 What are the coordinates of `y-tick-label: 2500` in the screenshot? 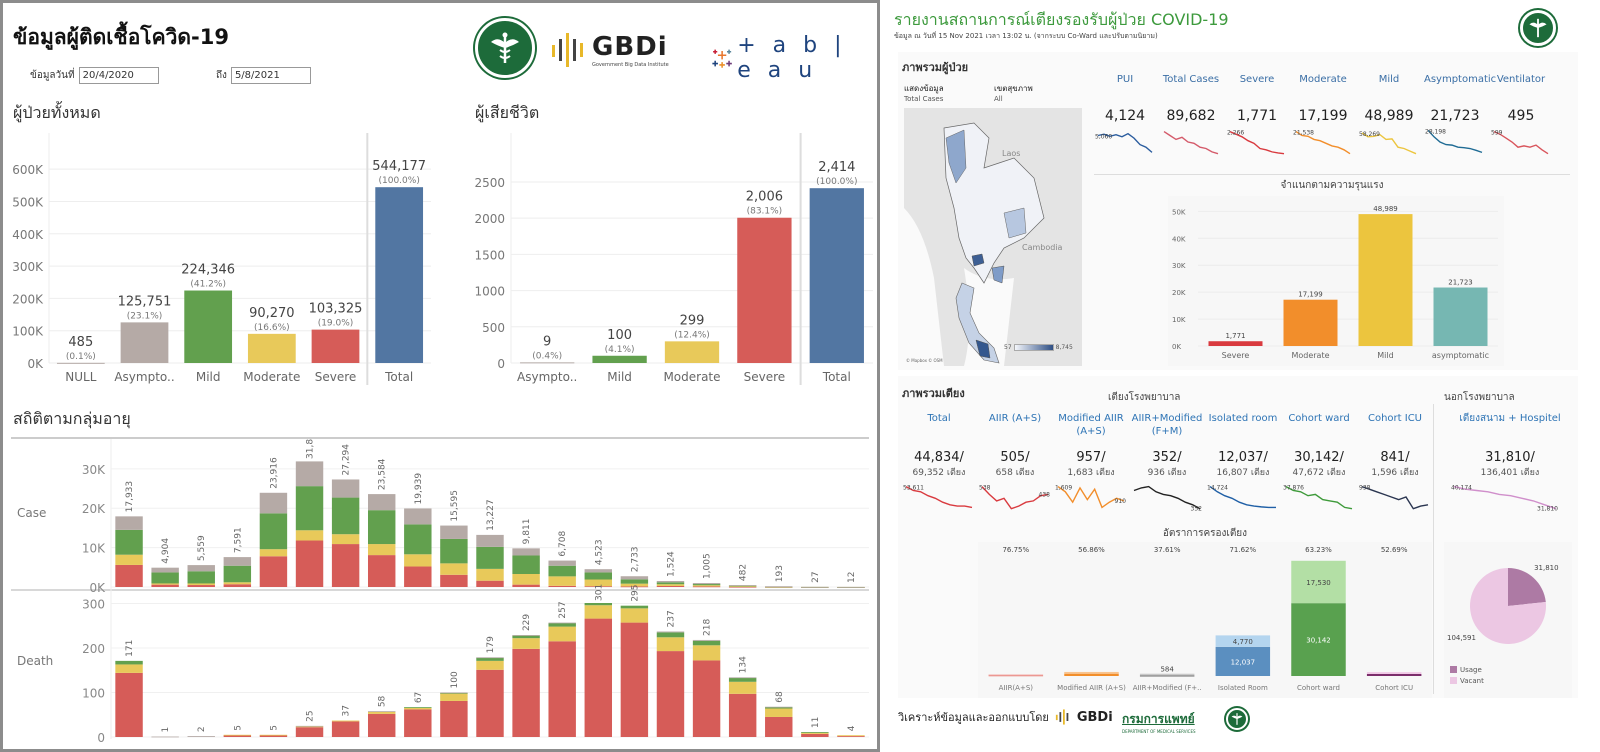 It's located at (489, 183).